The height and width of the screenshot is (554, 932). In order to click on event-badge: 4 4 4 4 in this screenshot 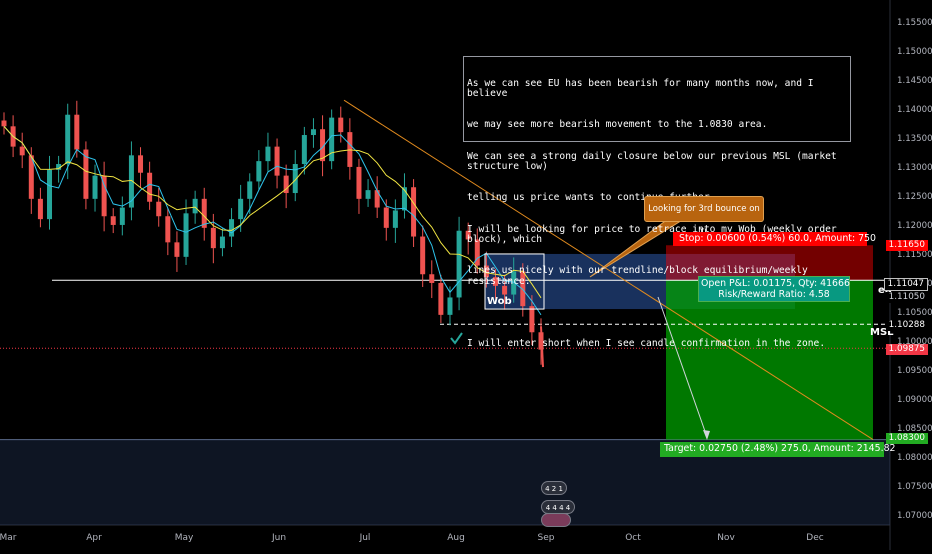, I will do `click(558, 507)`.